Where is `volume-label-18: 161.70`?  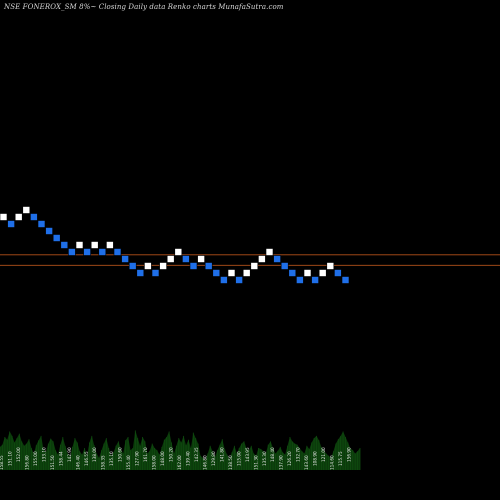
volume-label-18: 161.70 is located at coordinates (145, 454).